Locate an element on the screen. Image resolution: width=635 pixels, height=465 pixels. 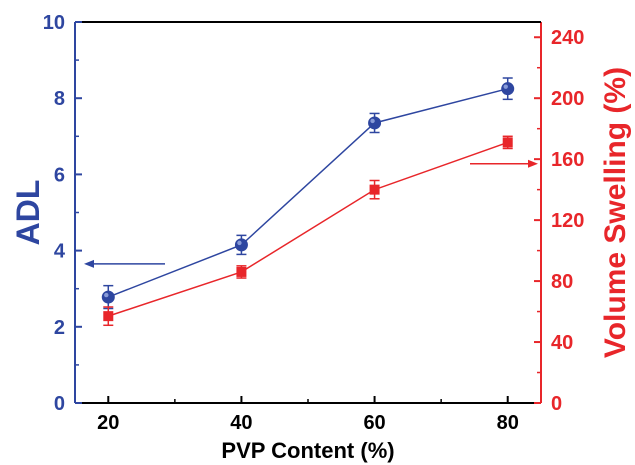
right-axis-title: Volume Swelling (%) is located at coordinates (615, 212).